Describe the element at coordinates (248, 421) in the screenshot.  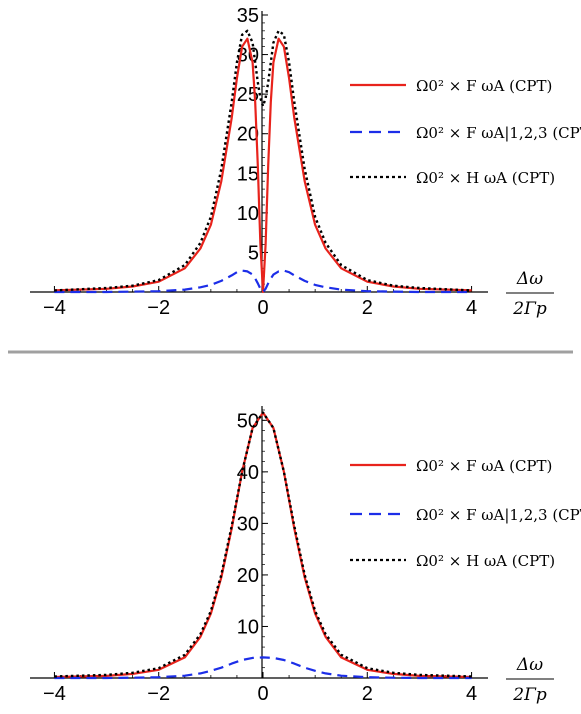
I see `y-tick-label: 50` at that location.